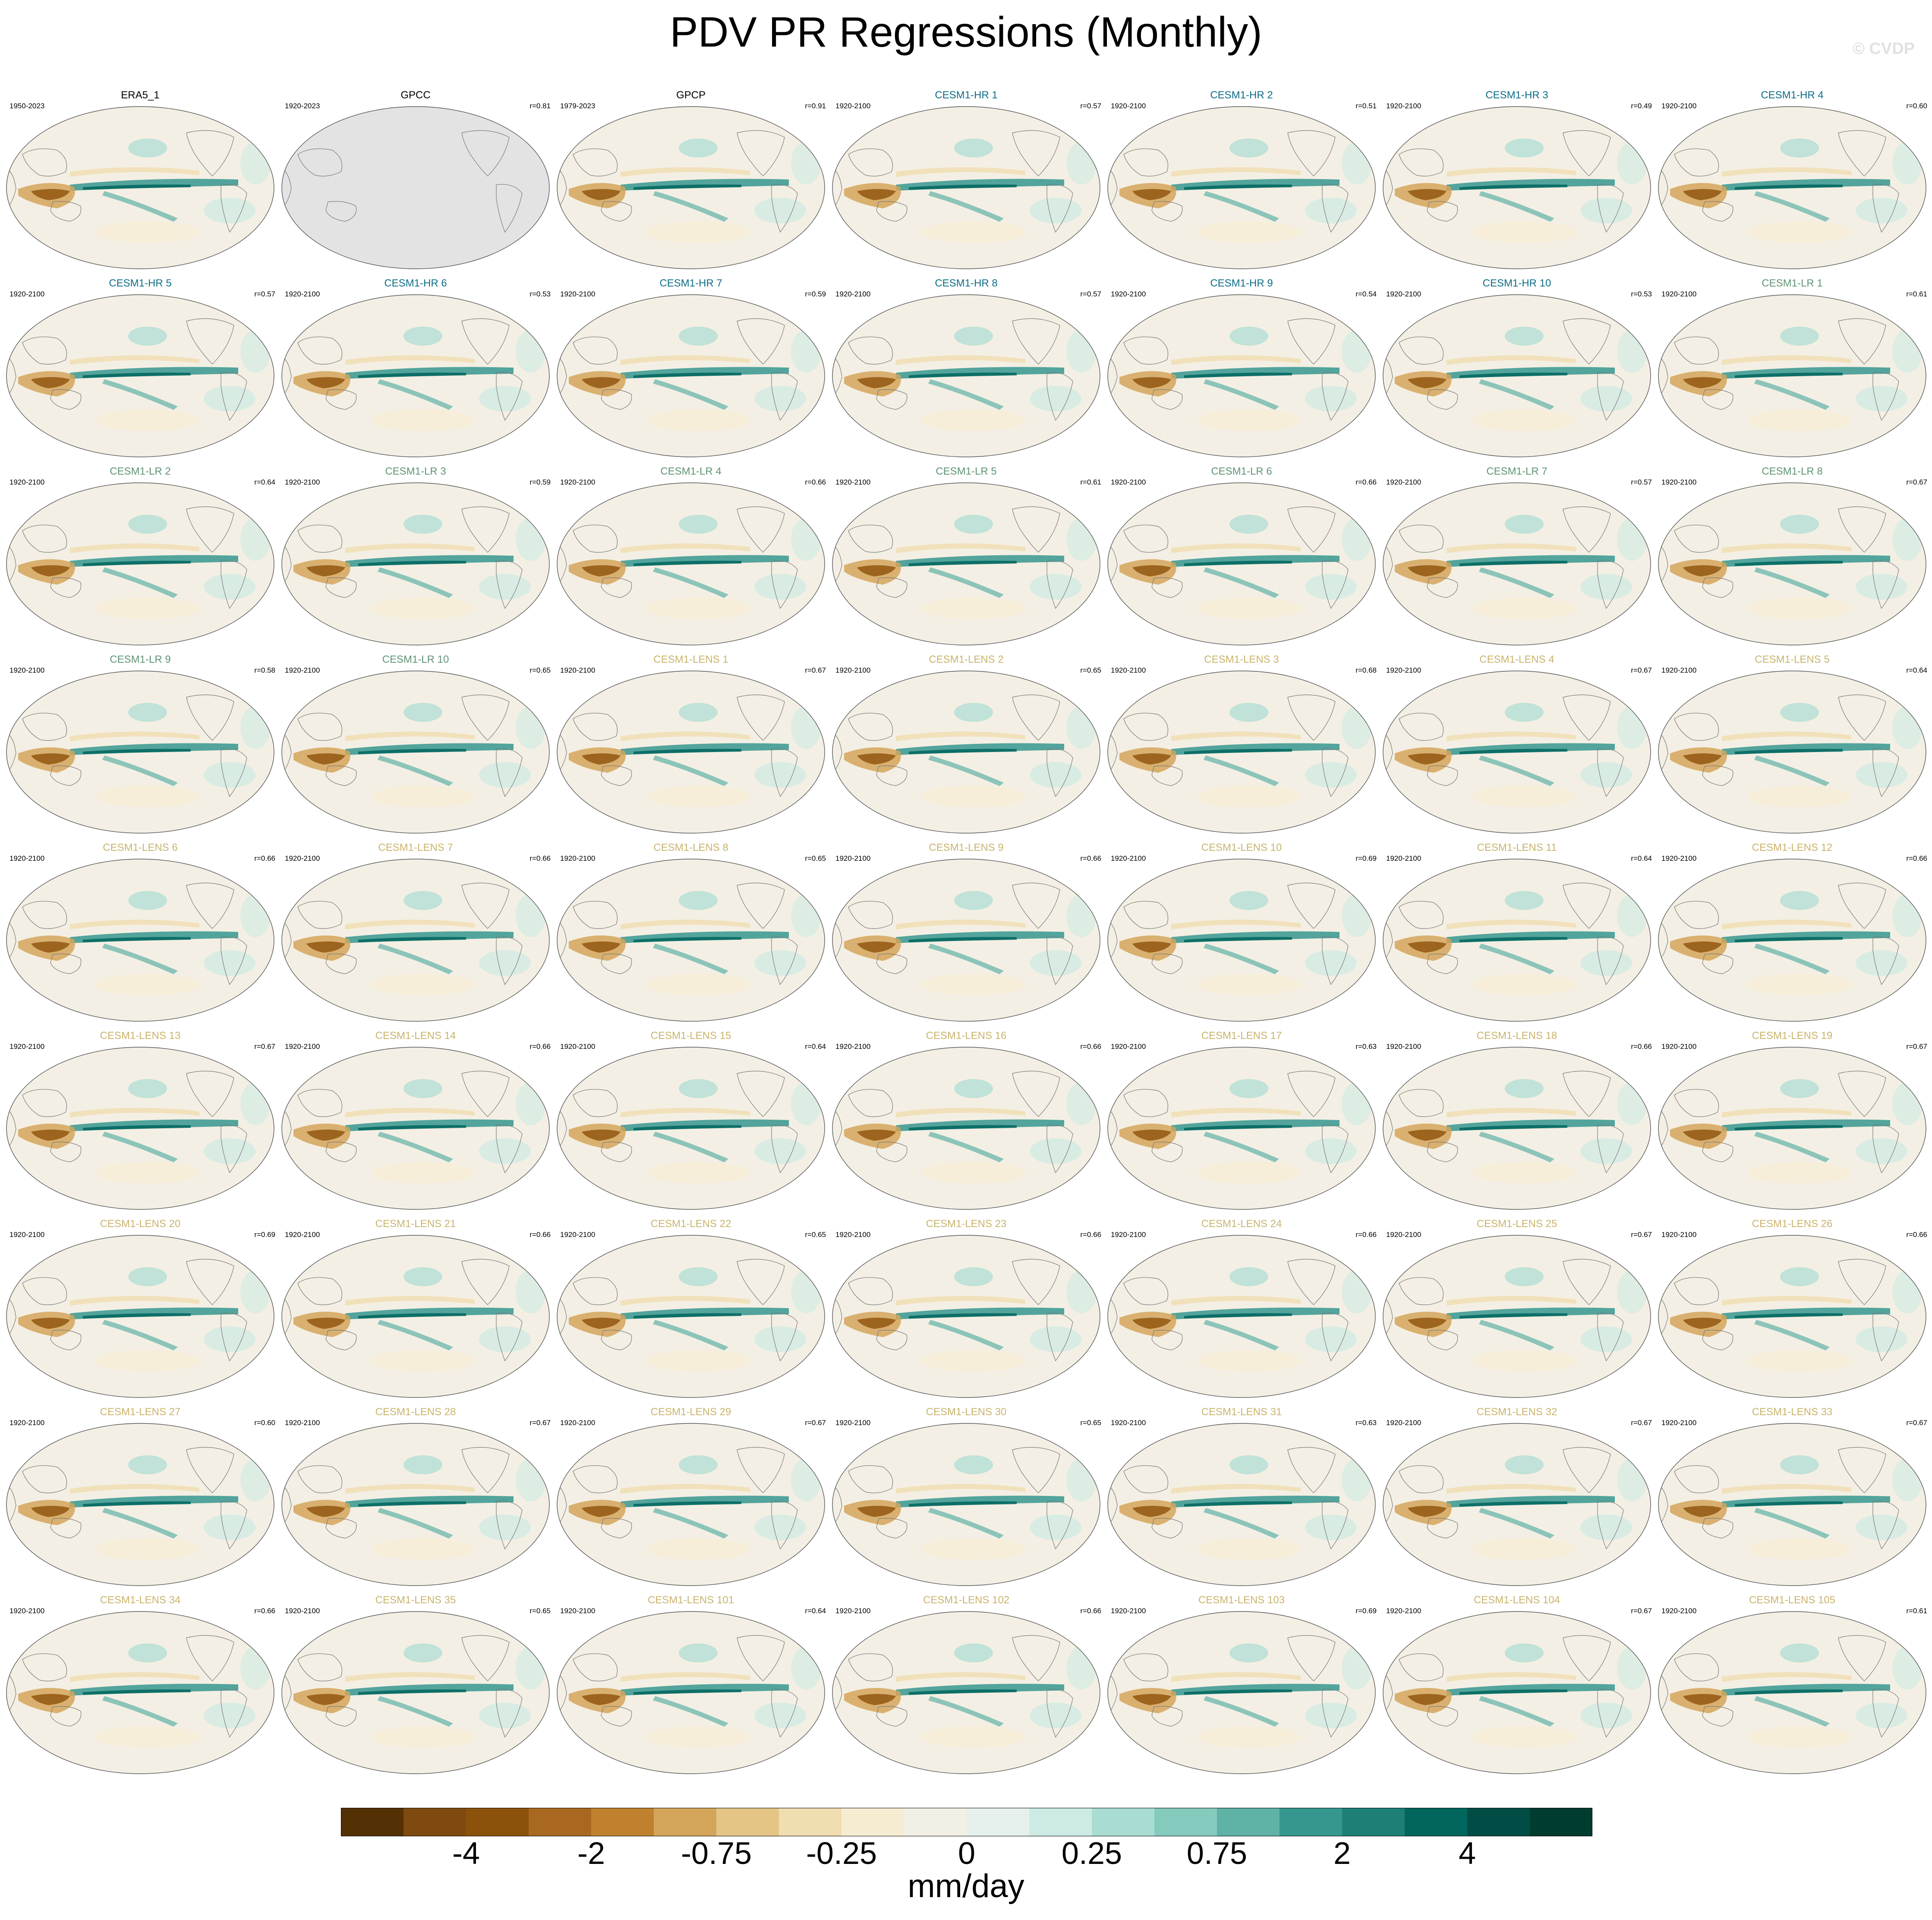  What do you see at coordinates (841, 1854) in the screenshot?
I see `colorbar-tick-label: -0.25` at bounding box center [841, 1854].